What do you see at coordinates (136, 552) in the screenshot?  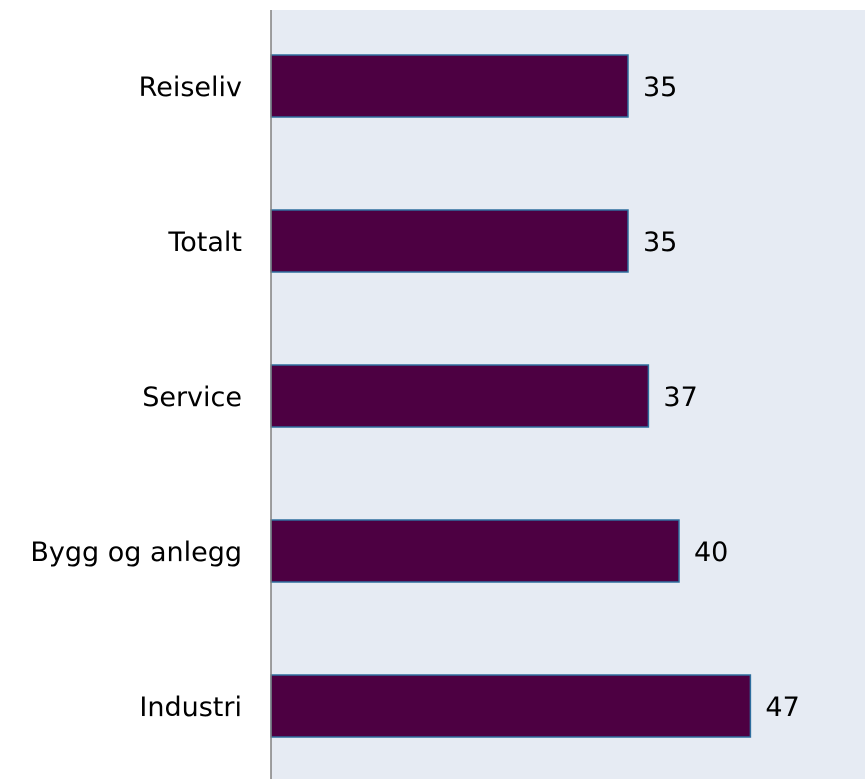 I see `category-label: Bygg og anlegg` at bounding box center [136, 552].